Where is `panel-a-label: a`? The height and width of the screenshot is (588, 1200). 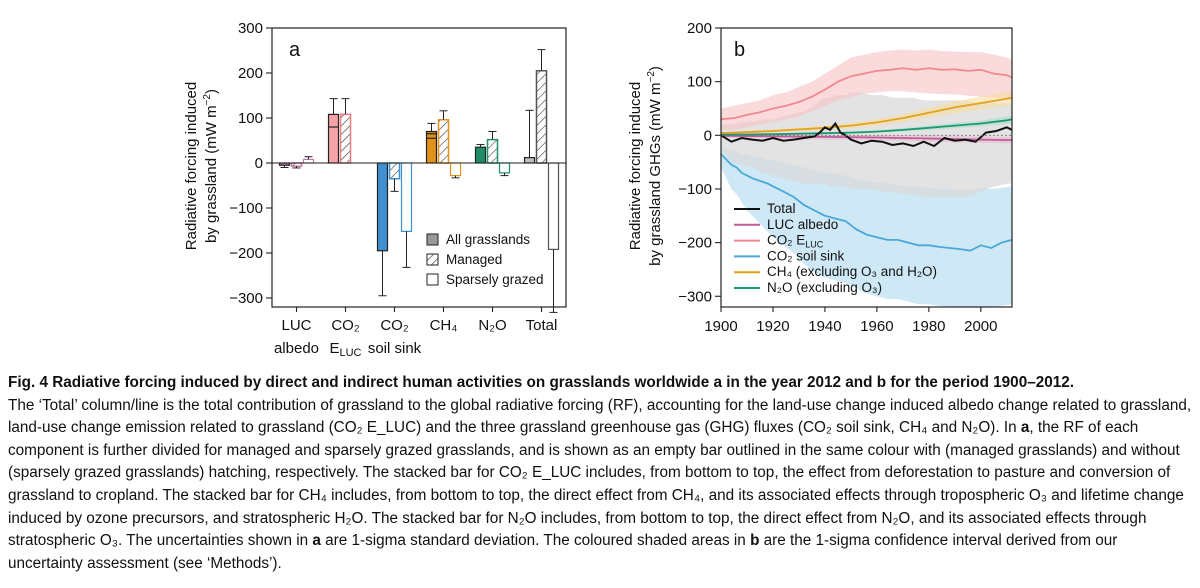
panel-a-label: a is located at coordinates (295, 50).